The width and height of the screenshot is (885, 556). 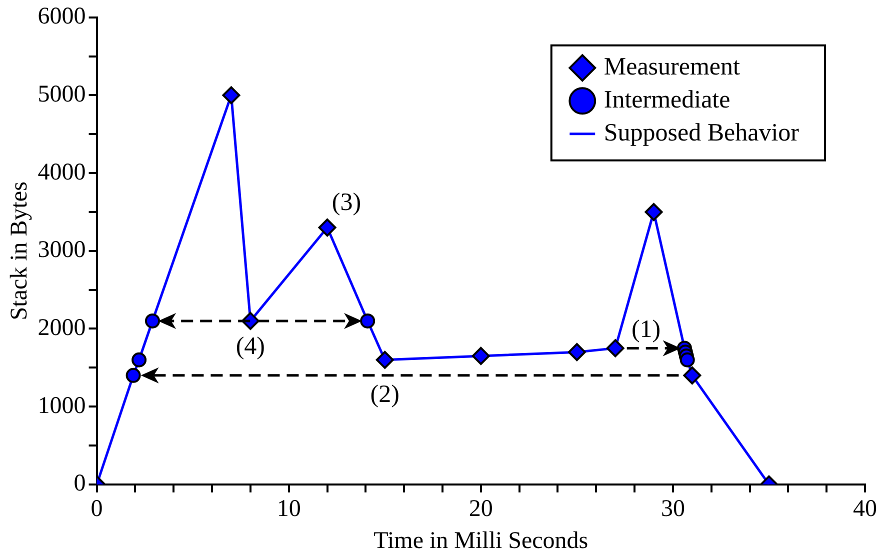 I want to click on legend-label: Supposed Behavior, so click(x=702, y=132).